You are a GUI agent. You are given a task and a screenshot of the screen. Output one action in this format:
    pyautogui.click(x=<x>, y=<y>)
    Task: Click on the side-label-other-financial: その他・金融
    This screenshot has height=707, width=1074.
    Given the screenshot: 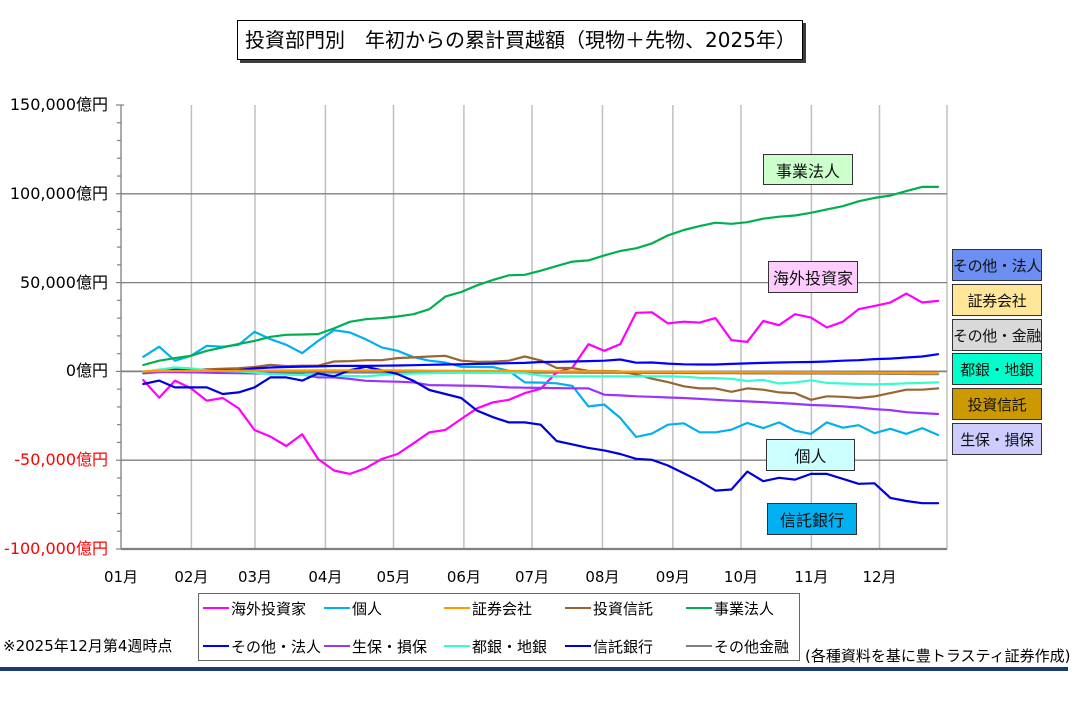 What is the action you would take?
    pyautogui.click(x=997, y=335)
    